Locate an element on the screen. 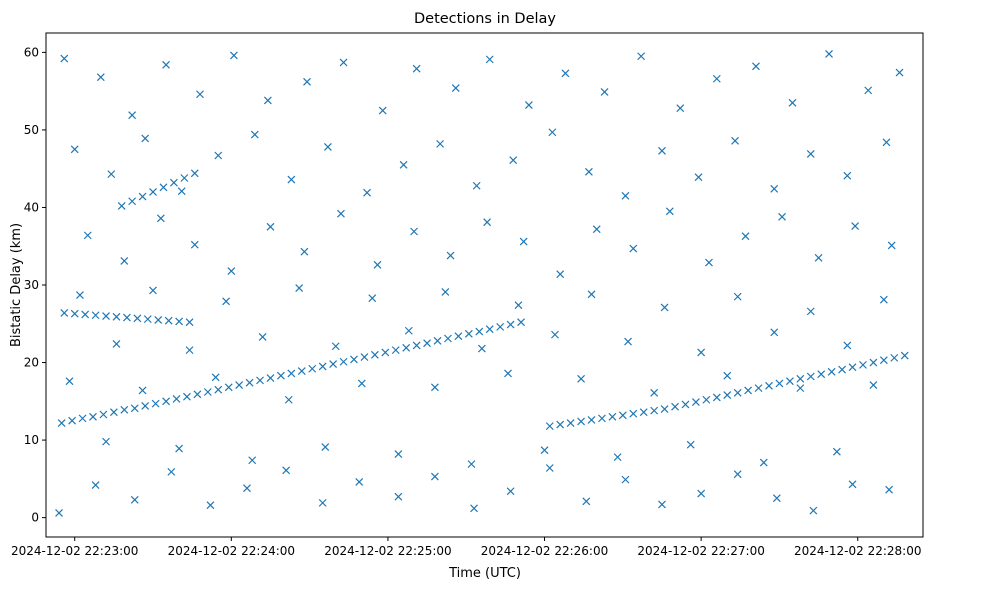 This screenshot has height=594, width=988. x-tick-label: 2024-12-02 22:25:00 is located at coordinates (387, 551).